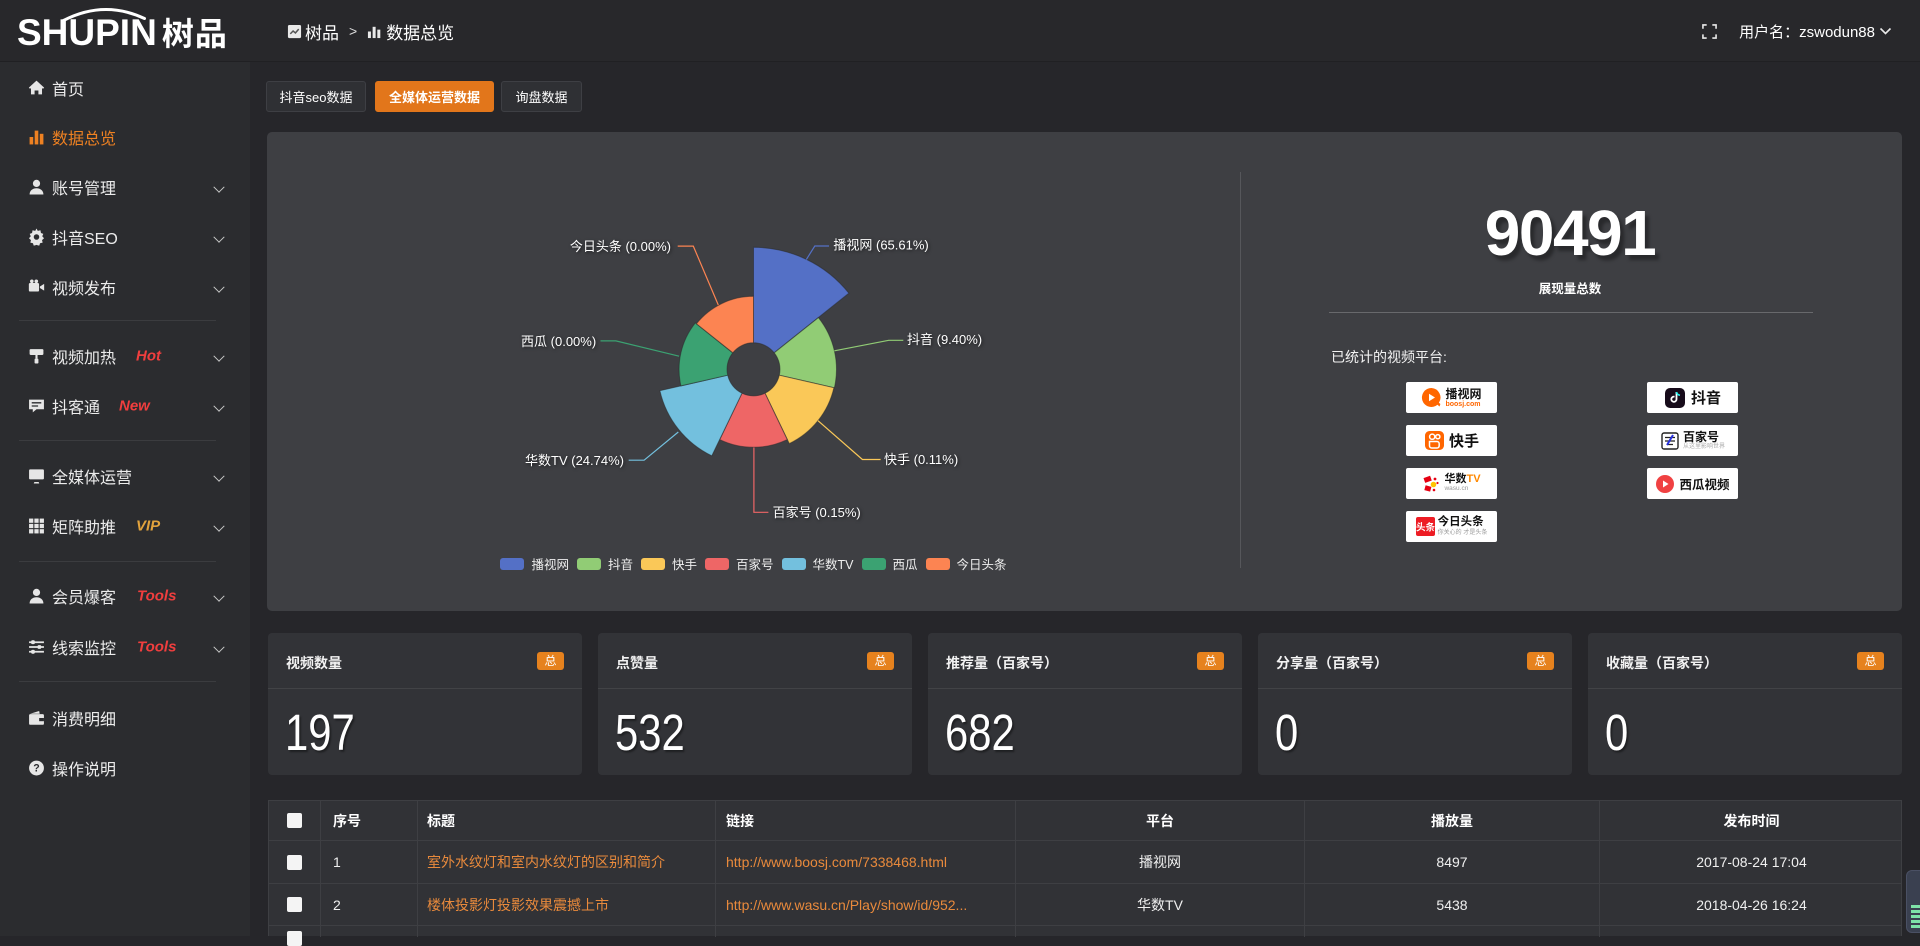 This screenshot has width=1920, height=946. Describe the element at coordinates (620, 246) in the screenshot. I see `svg-text: 今日头条 (0.00%)` at that location.